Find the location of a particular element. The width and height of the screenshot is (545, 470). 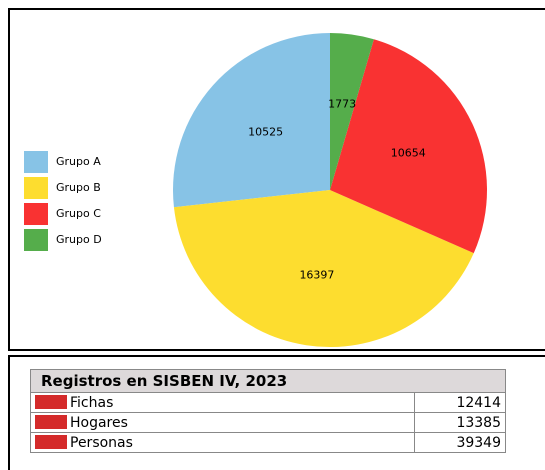

row-label-cell: Hogares is located at coordinates (222, 422).